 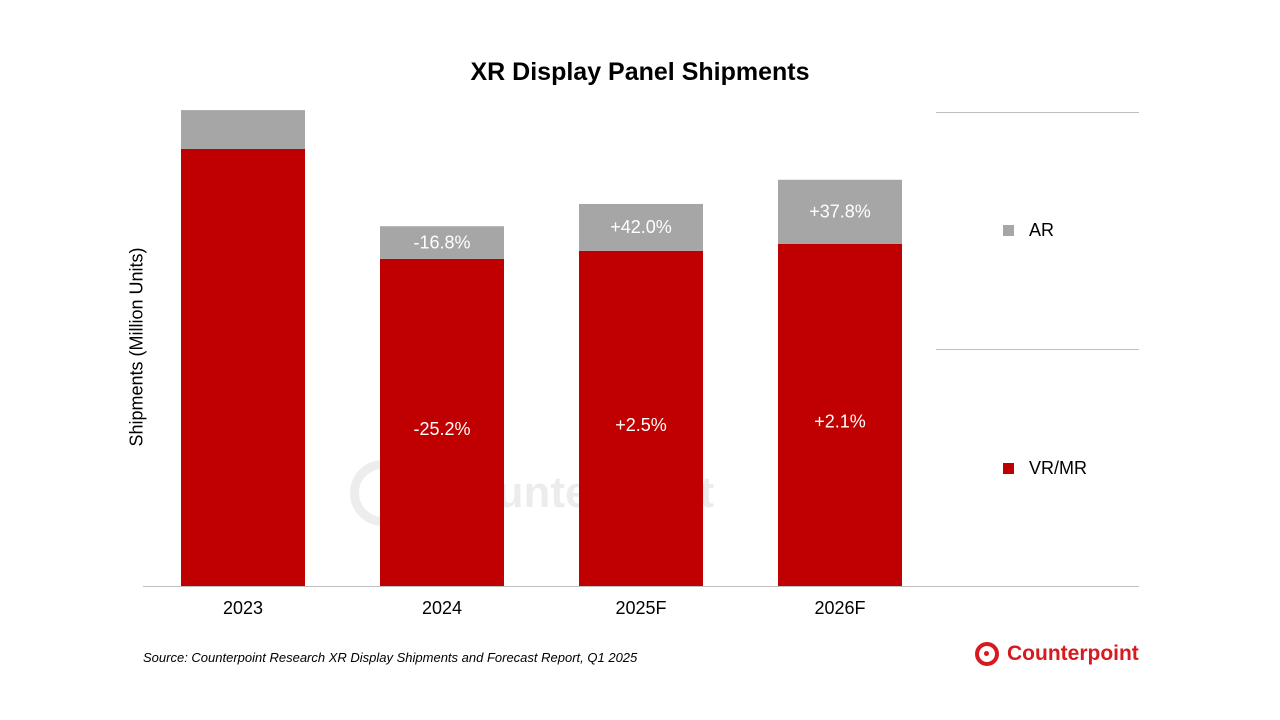 I want to click on data-label-ar-2024: -16.8%, so click(x=441, y=242).